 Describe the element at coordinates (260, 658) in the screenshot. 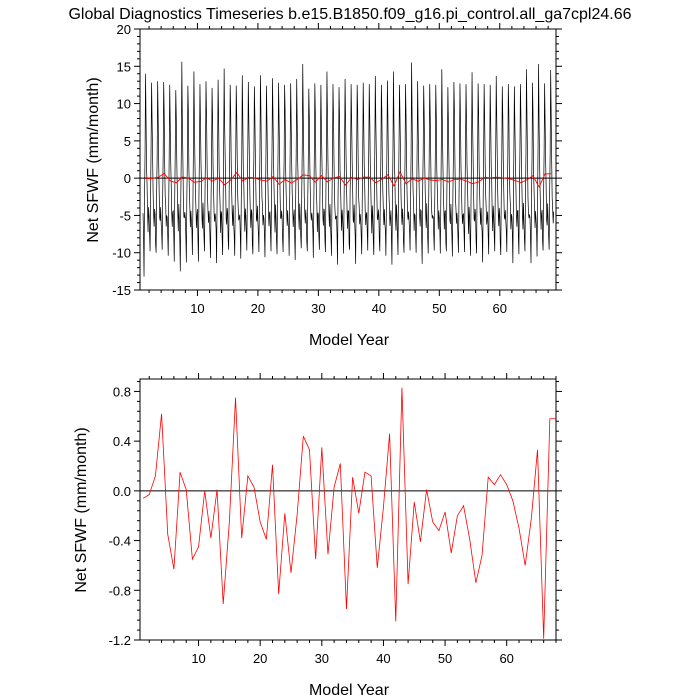

I see `bottom-x-tick-label: 20` at that location.